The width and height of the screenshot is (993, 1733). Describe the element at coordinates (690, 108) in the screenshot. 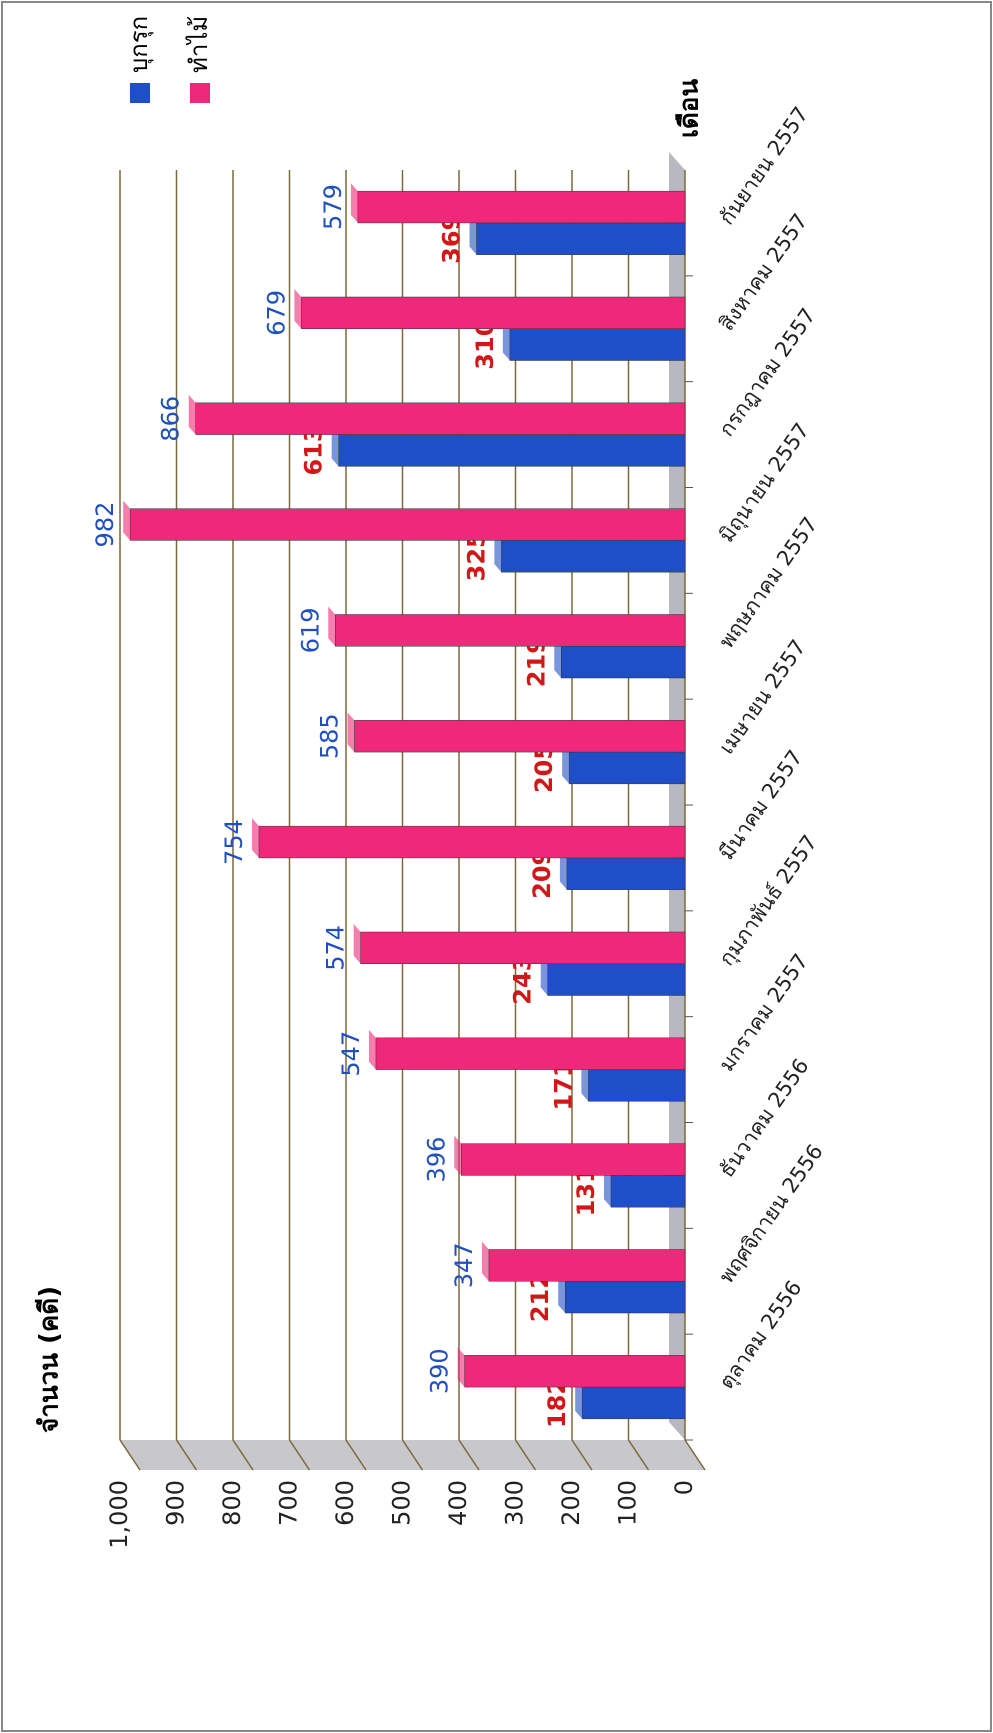

I see `x-axis-title: เดือน` at that location.